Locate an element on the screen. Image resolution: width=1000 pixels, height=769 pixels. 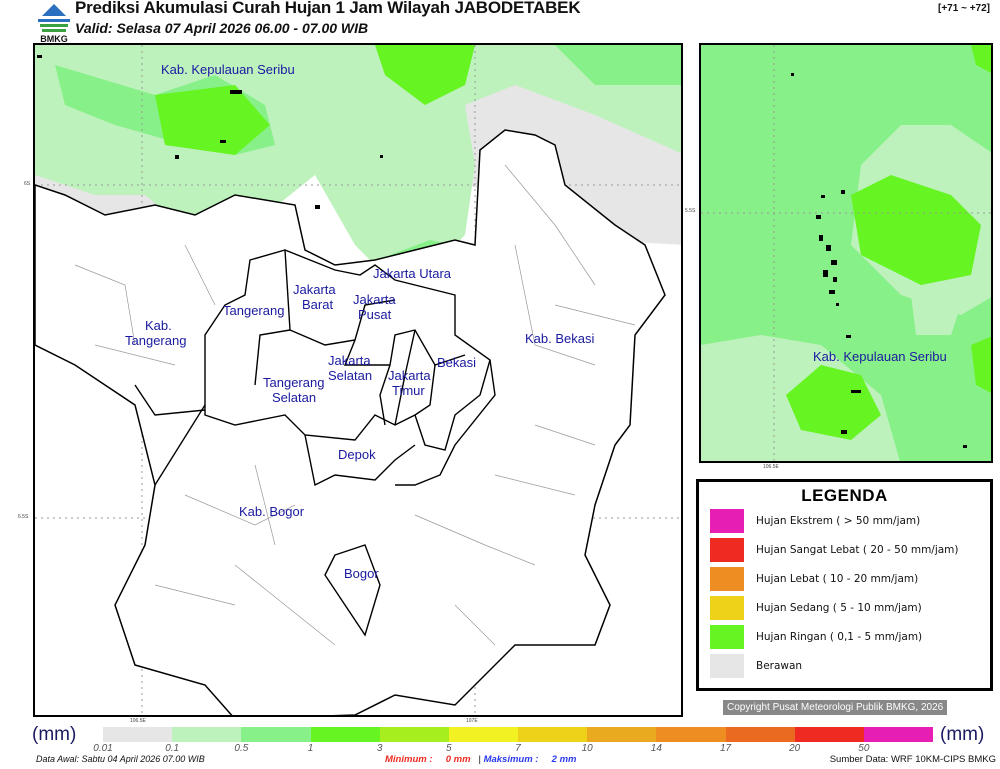
label-bogor: Bogor is located at coordinates (361, 573).